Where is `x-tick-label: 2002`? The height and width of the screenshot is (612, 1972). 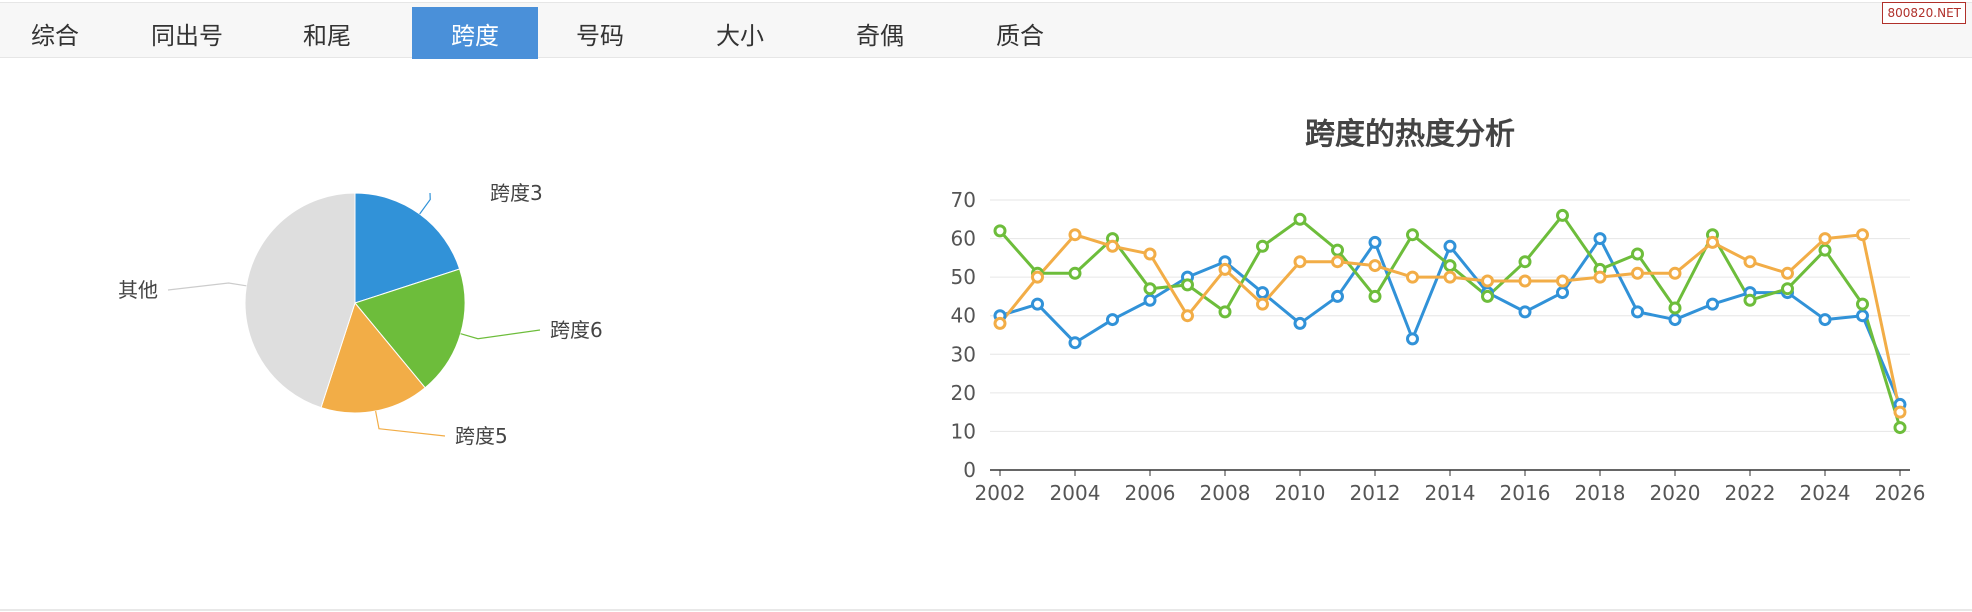
x-tick-label: 2002 is located at coordinates (1000, 493).